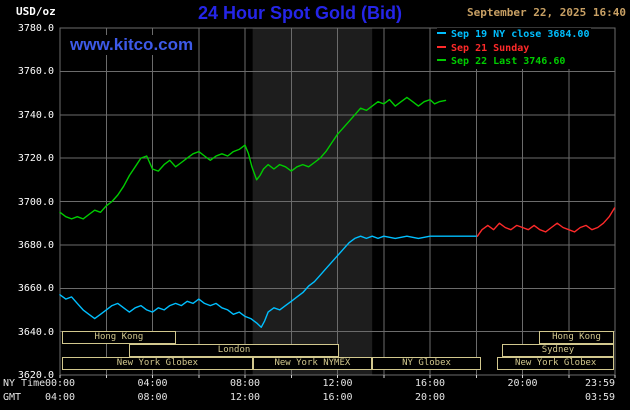  What do you see at coordinates (426, 363) in the screenshot?
I see `session-ny-globex: NY Globex` at bounding box center [426, 363].